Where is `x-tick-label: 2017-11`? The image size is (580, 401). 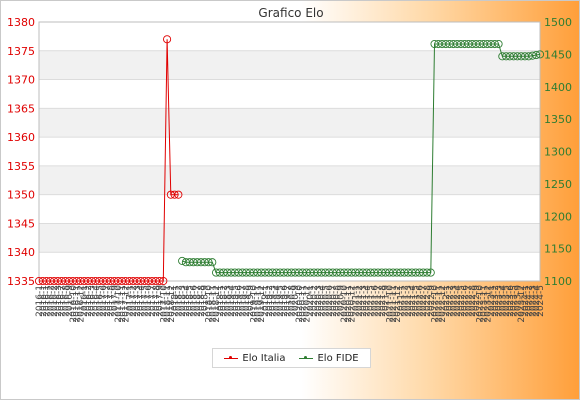
x-tick-label: 2017-11 is located at coordinates (123, 304).